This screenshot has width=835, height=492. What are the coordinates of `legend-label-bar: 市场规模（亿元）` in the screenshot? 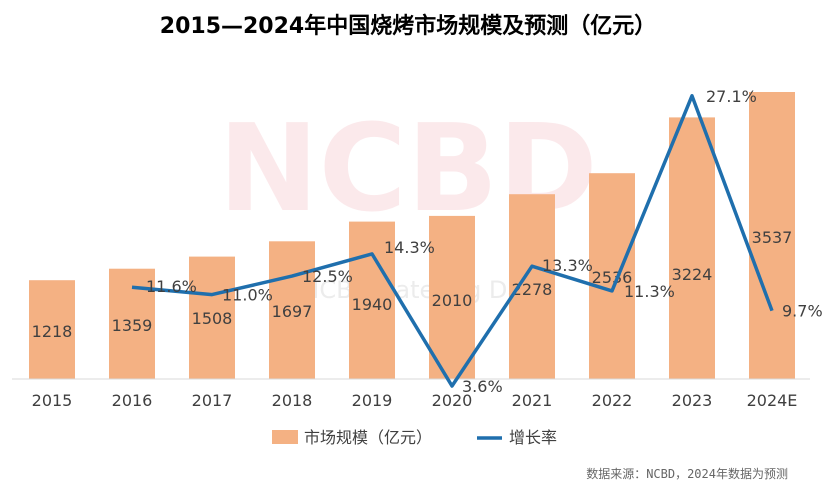 It's located at (368, 437).